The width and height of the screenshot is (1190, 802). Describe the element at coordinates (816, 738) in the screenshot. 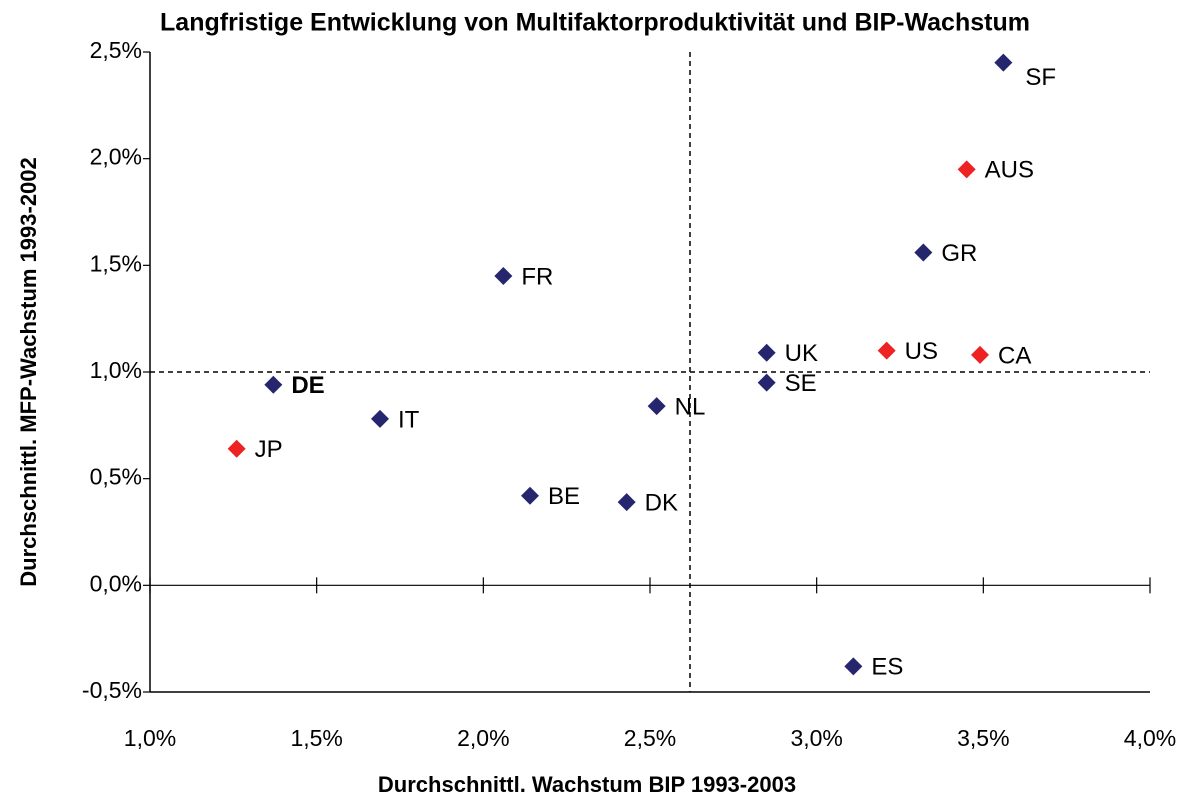

I see `x-tick-label: 3,0%` at that location.